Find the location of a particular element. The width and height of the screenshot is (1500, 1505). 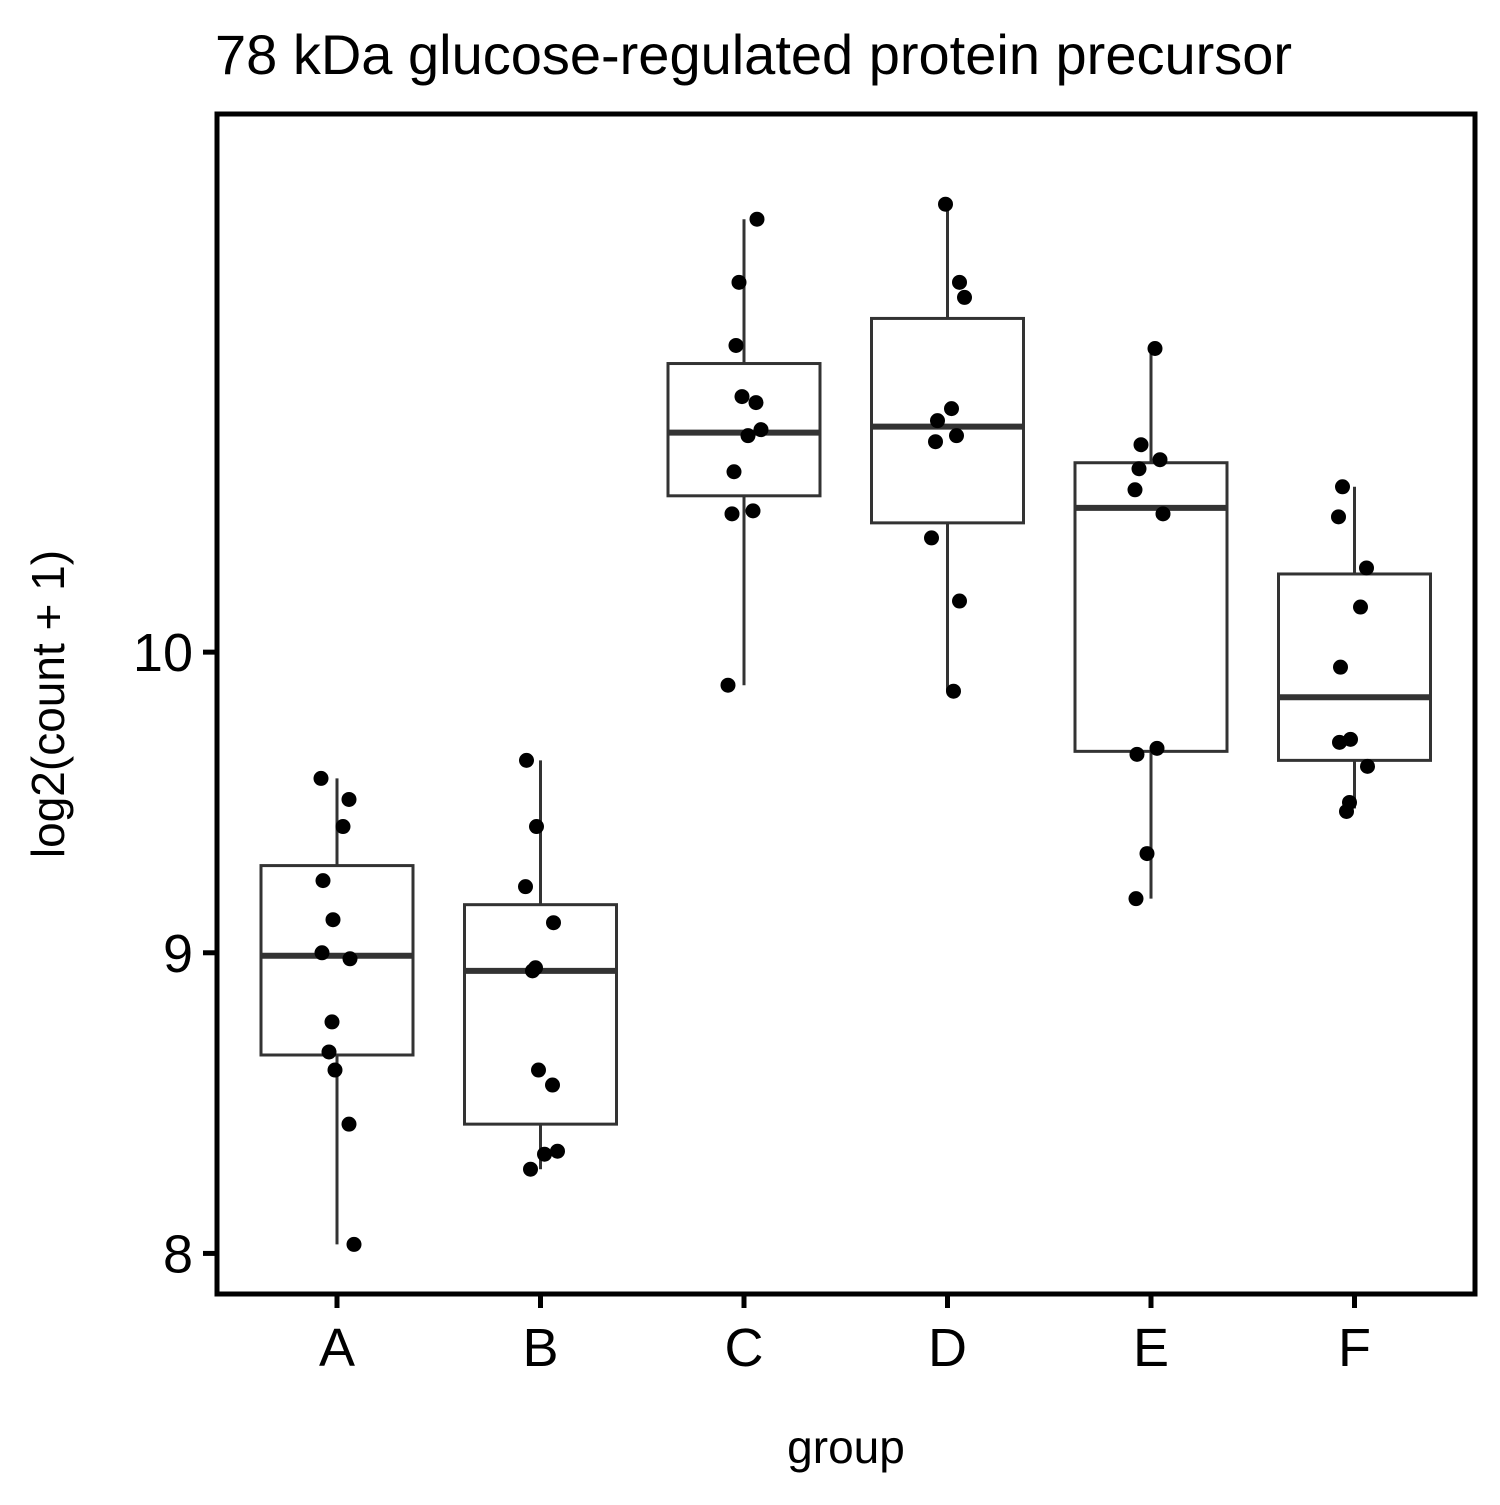

box-d is located at coordinates (947, 420).